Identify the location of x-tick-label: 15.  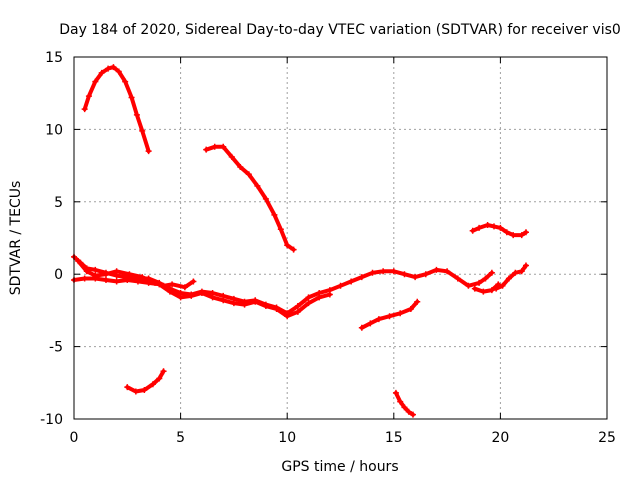
(394, 438).